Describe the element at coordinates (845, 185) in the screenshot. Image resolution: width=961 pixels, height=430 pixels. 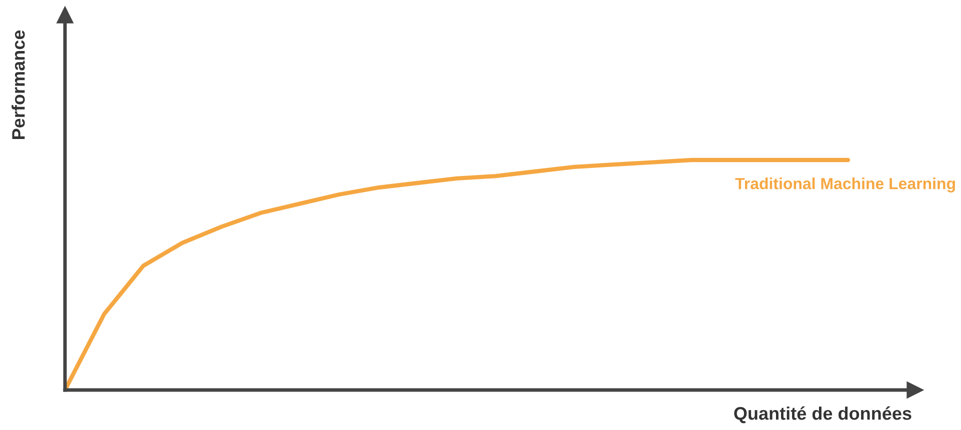
I see `series-label: Traditional Machine Learning` at that location.